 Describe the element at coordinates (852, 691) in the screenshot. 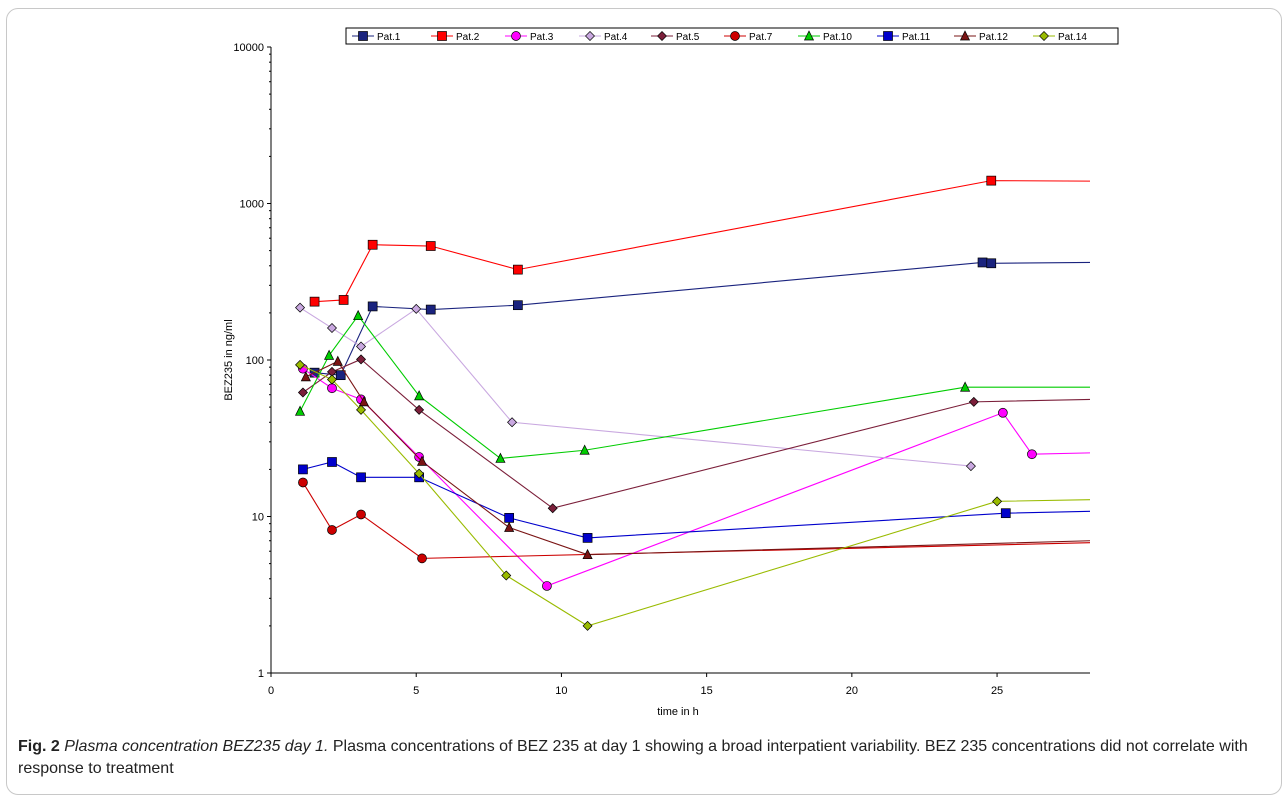

I see `x-tick-label: 20` at that location.